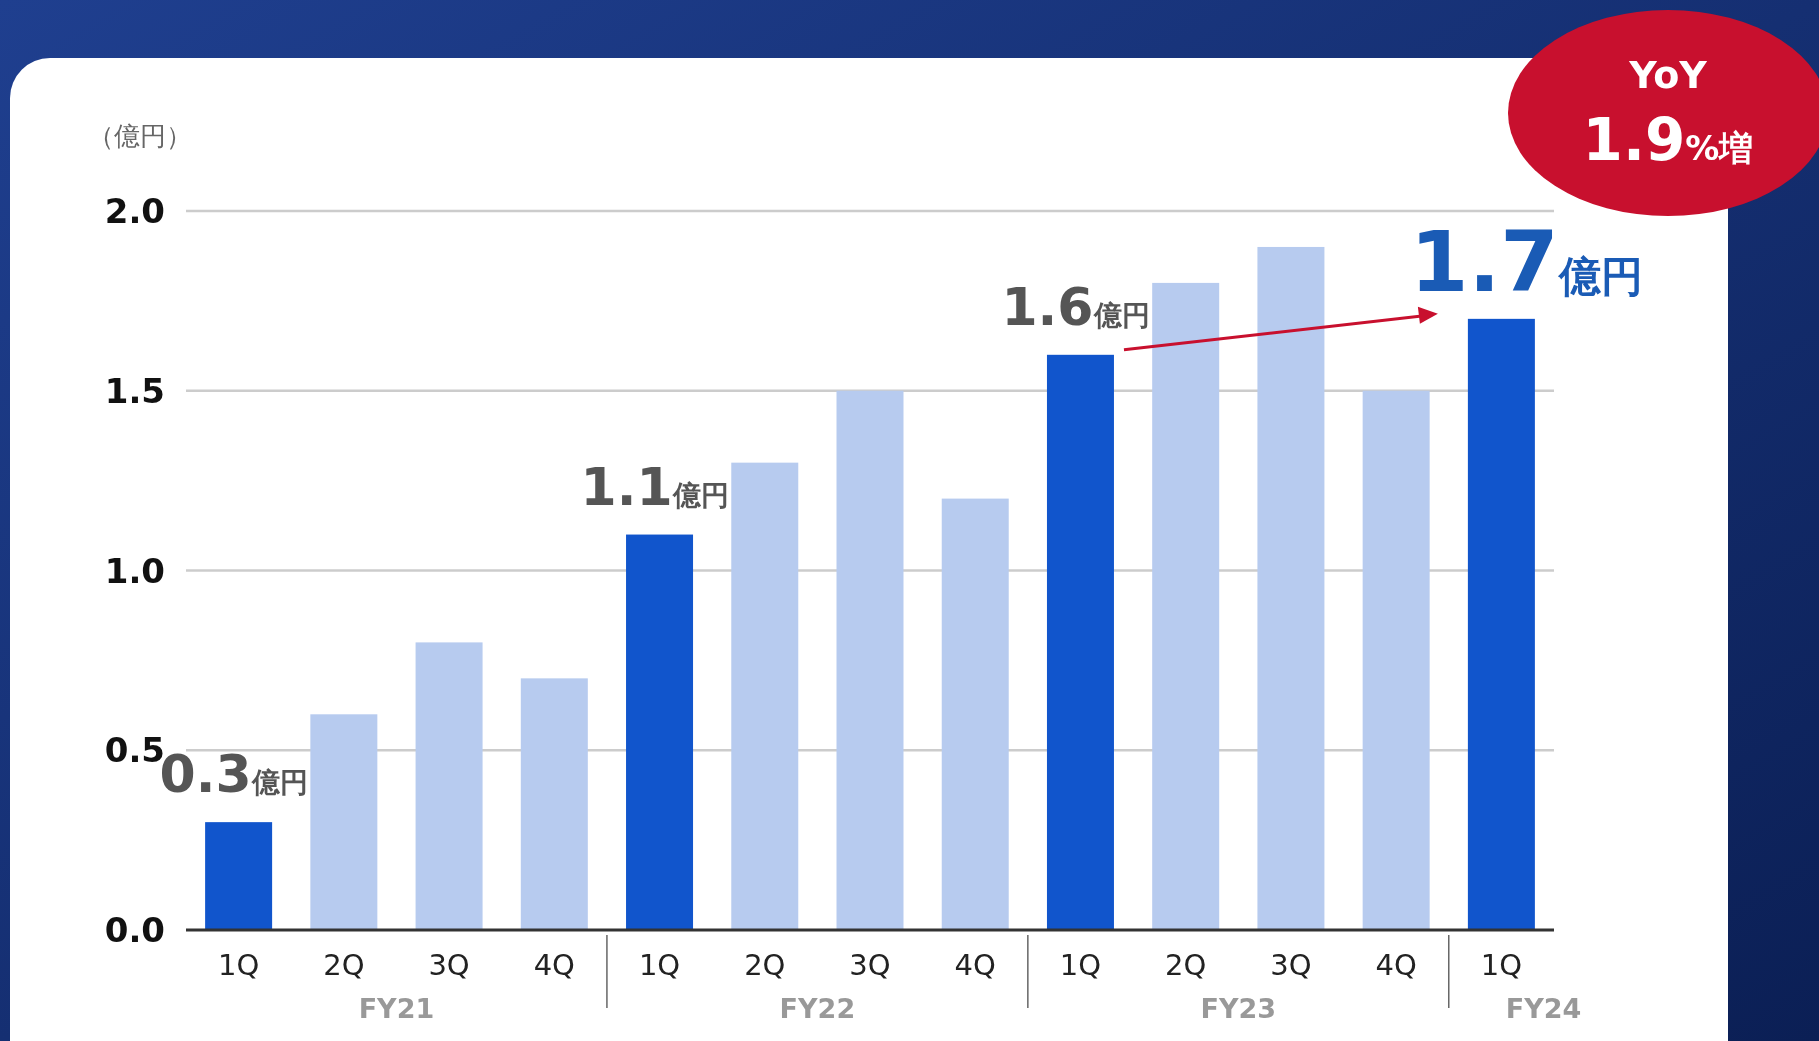 This screenshot has width=1819, height=1041. I want to click on y-axis-title: （億円）, so click(140, 136).